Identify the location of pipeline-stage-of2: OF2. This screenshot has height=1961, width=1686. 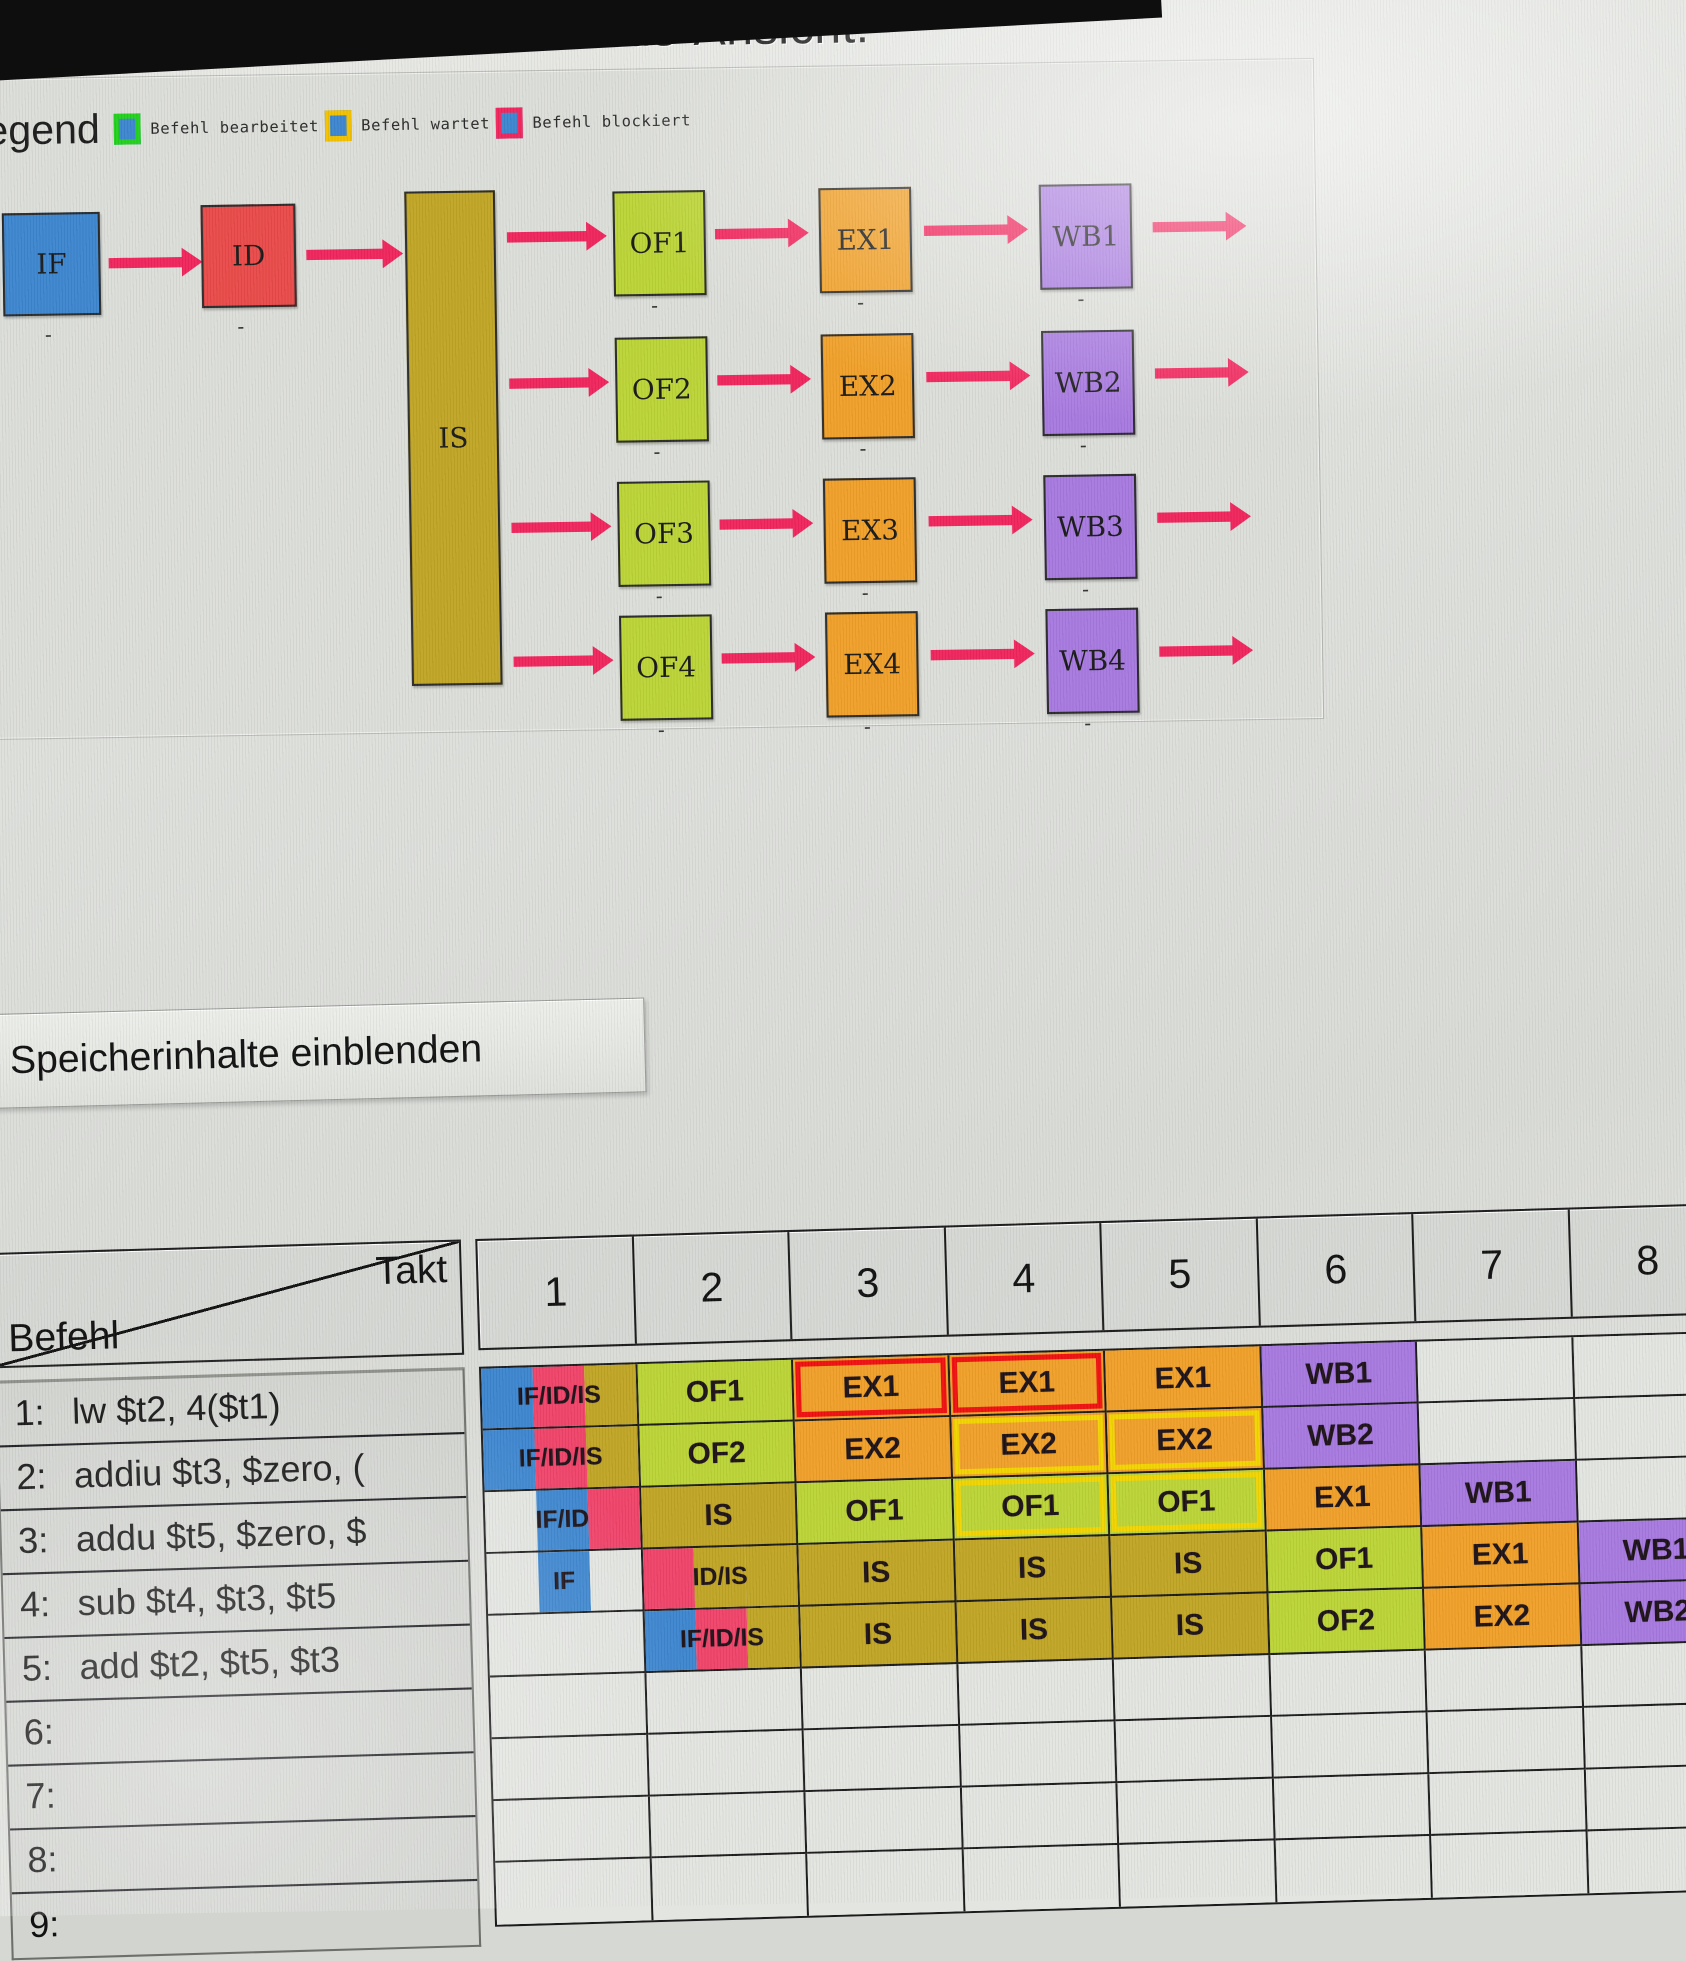
(661, 389).